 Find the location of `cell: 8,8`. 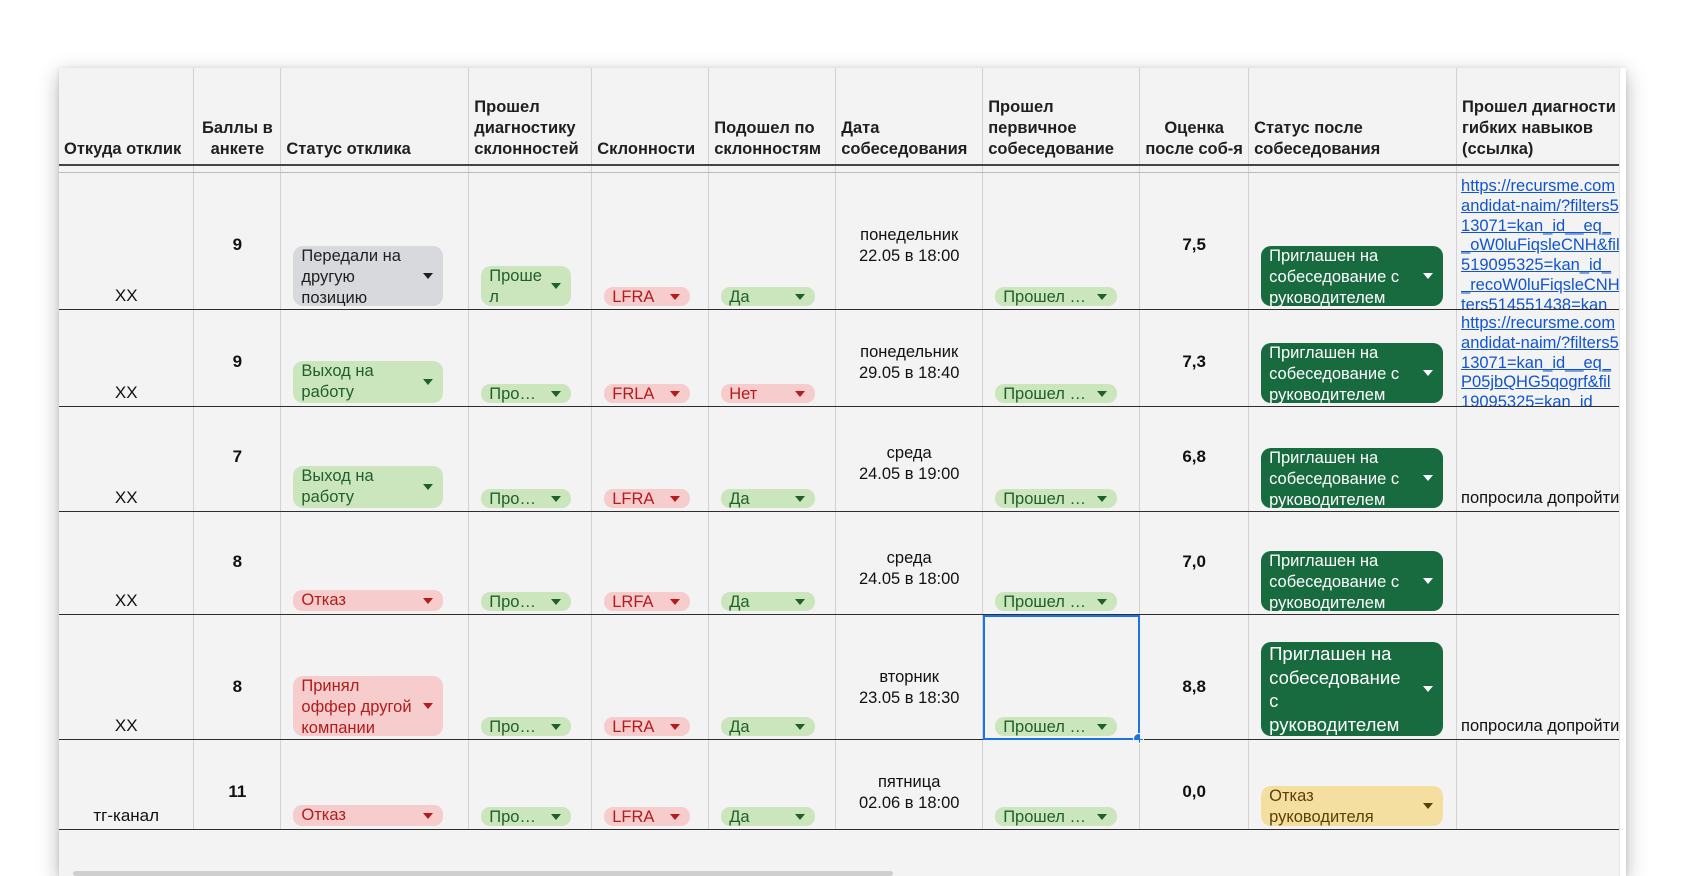

cell: 8,8 is located at coordinates (1194, 677).